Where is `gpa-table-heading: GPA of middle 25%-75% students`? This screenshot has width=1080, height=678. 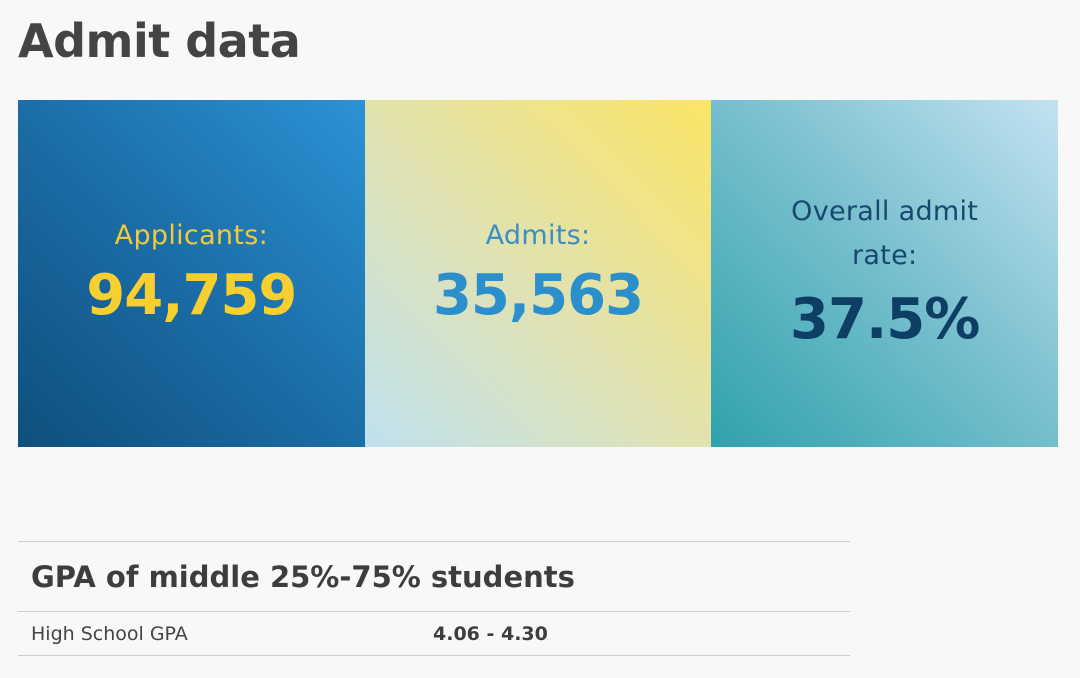
gpa-table-heading: GPA of middle 25%-75% students is located at coordinates (434, 577).